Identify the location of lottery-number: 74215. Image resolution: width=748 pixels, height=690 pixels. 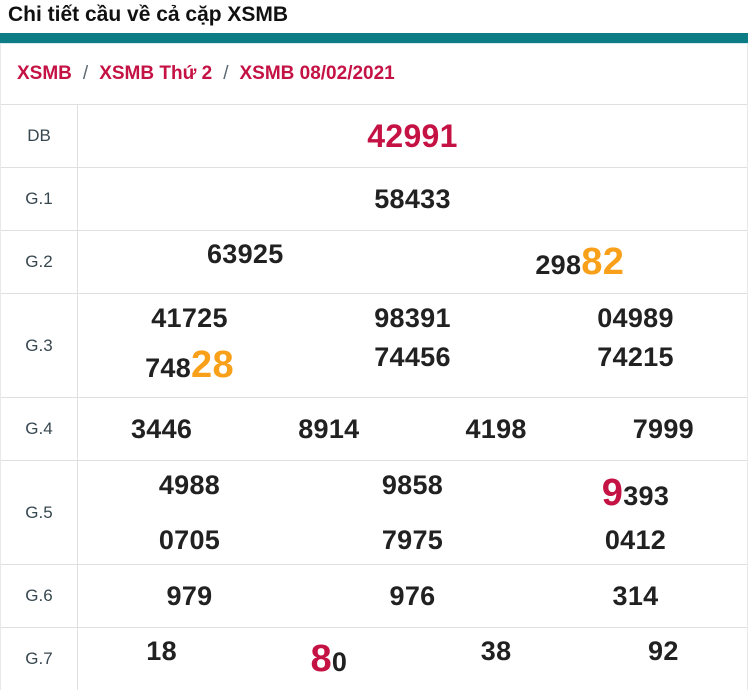
(635, 365).